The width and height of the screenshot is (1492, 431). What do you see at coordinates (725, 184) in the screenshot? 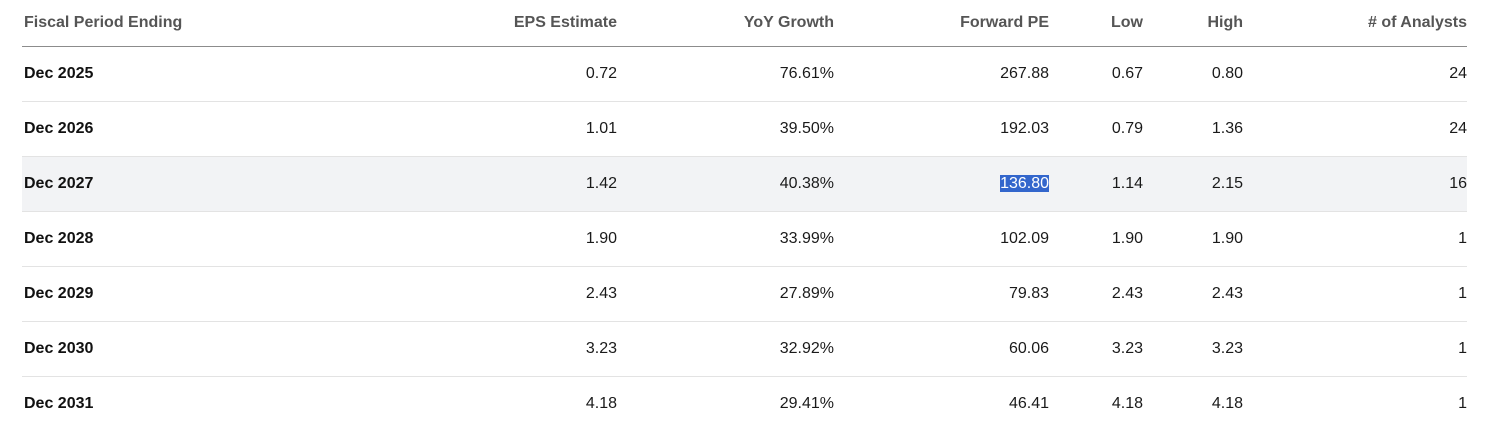
I see `cell-yoy-growth: 40.38%` at bounding box center [725, 184].